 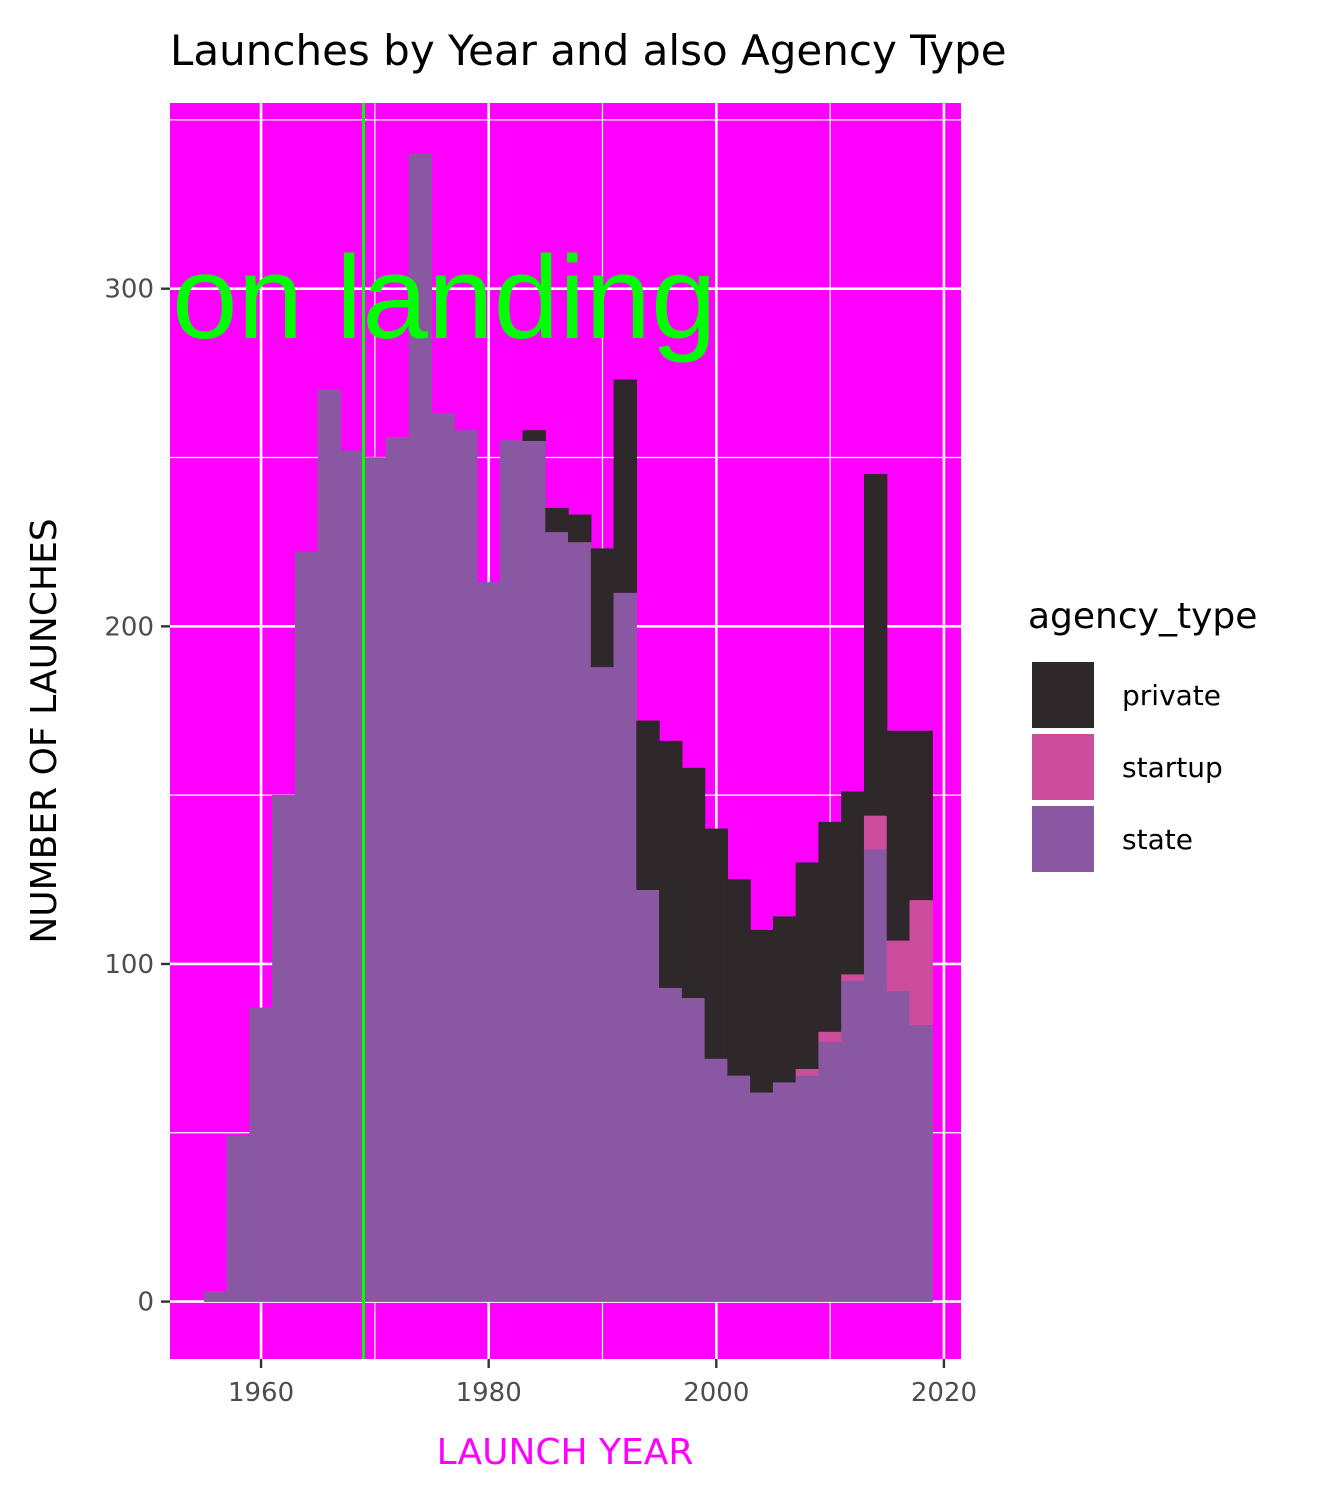 I want to click on bar-private-1997, so click(x=693, y=883).